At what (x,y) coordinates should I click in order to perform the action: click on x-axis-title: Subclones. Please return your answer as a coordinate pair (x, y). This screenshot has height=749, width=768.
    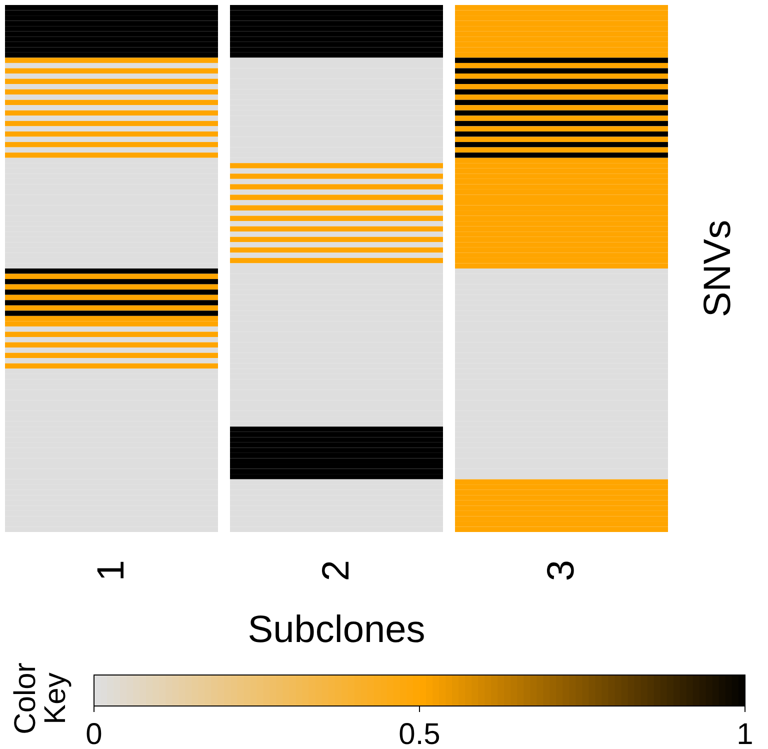
    Looking at the image, I should click on (337, 630).